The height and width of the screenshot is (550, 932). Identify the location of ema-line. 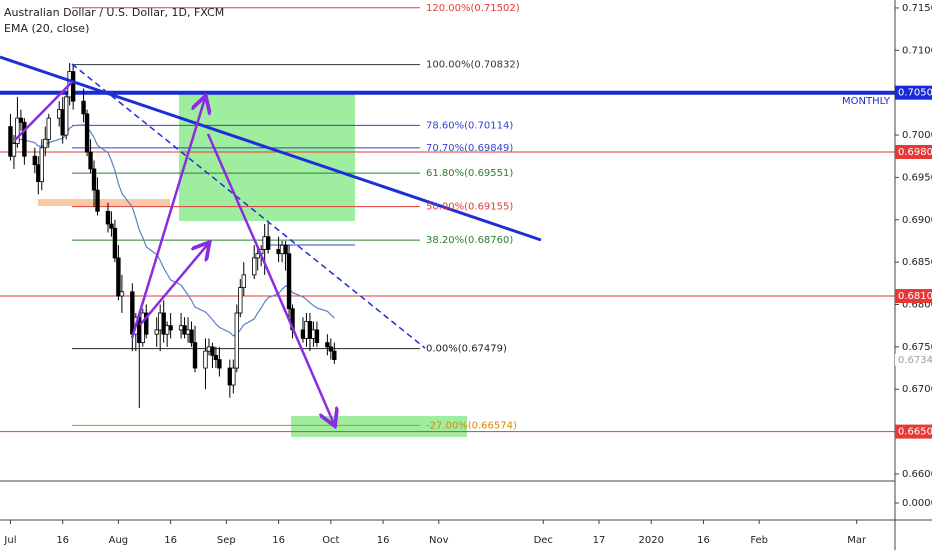
(172, 230).